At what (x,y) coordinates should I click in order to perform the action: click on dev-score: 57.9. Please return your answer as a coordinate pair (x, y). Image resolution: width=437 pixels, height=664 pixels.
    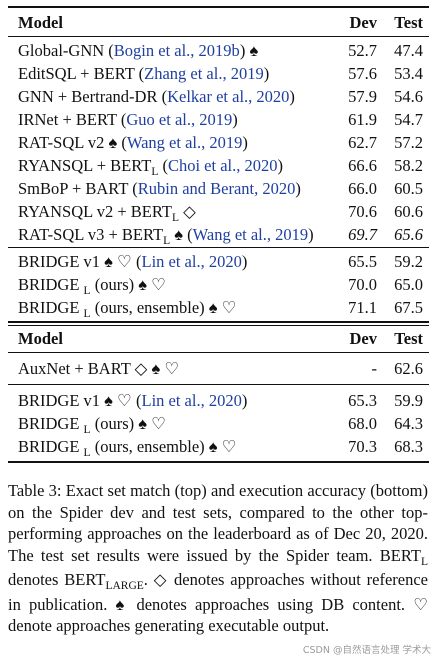
    Looking at the image, I should click on (362, 96).